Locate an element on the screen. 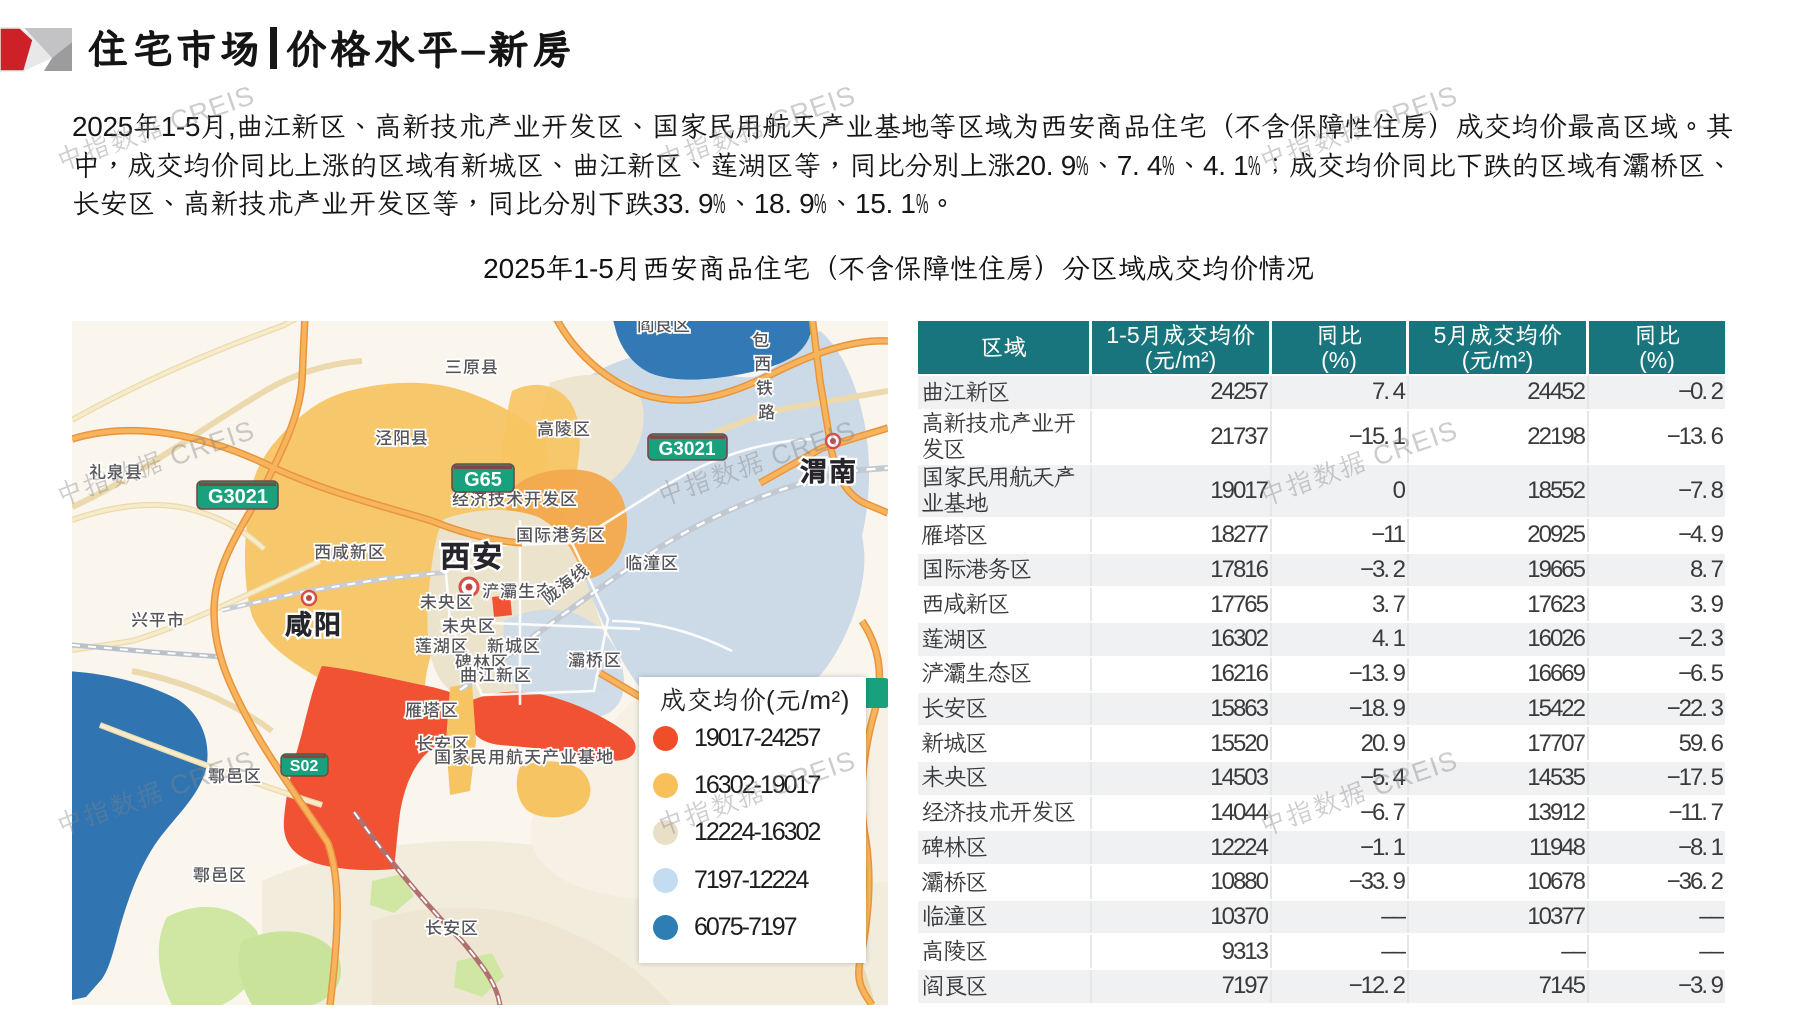 This screenshot has width=1797, height=1010. svg-text: 临潼区 is located at coordinates (652, 561).